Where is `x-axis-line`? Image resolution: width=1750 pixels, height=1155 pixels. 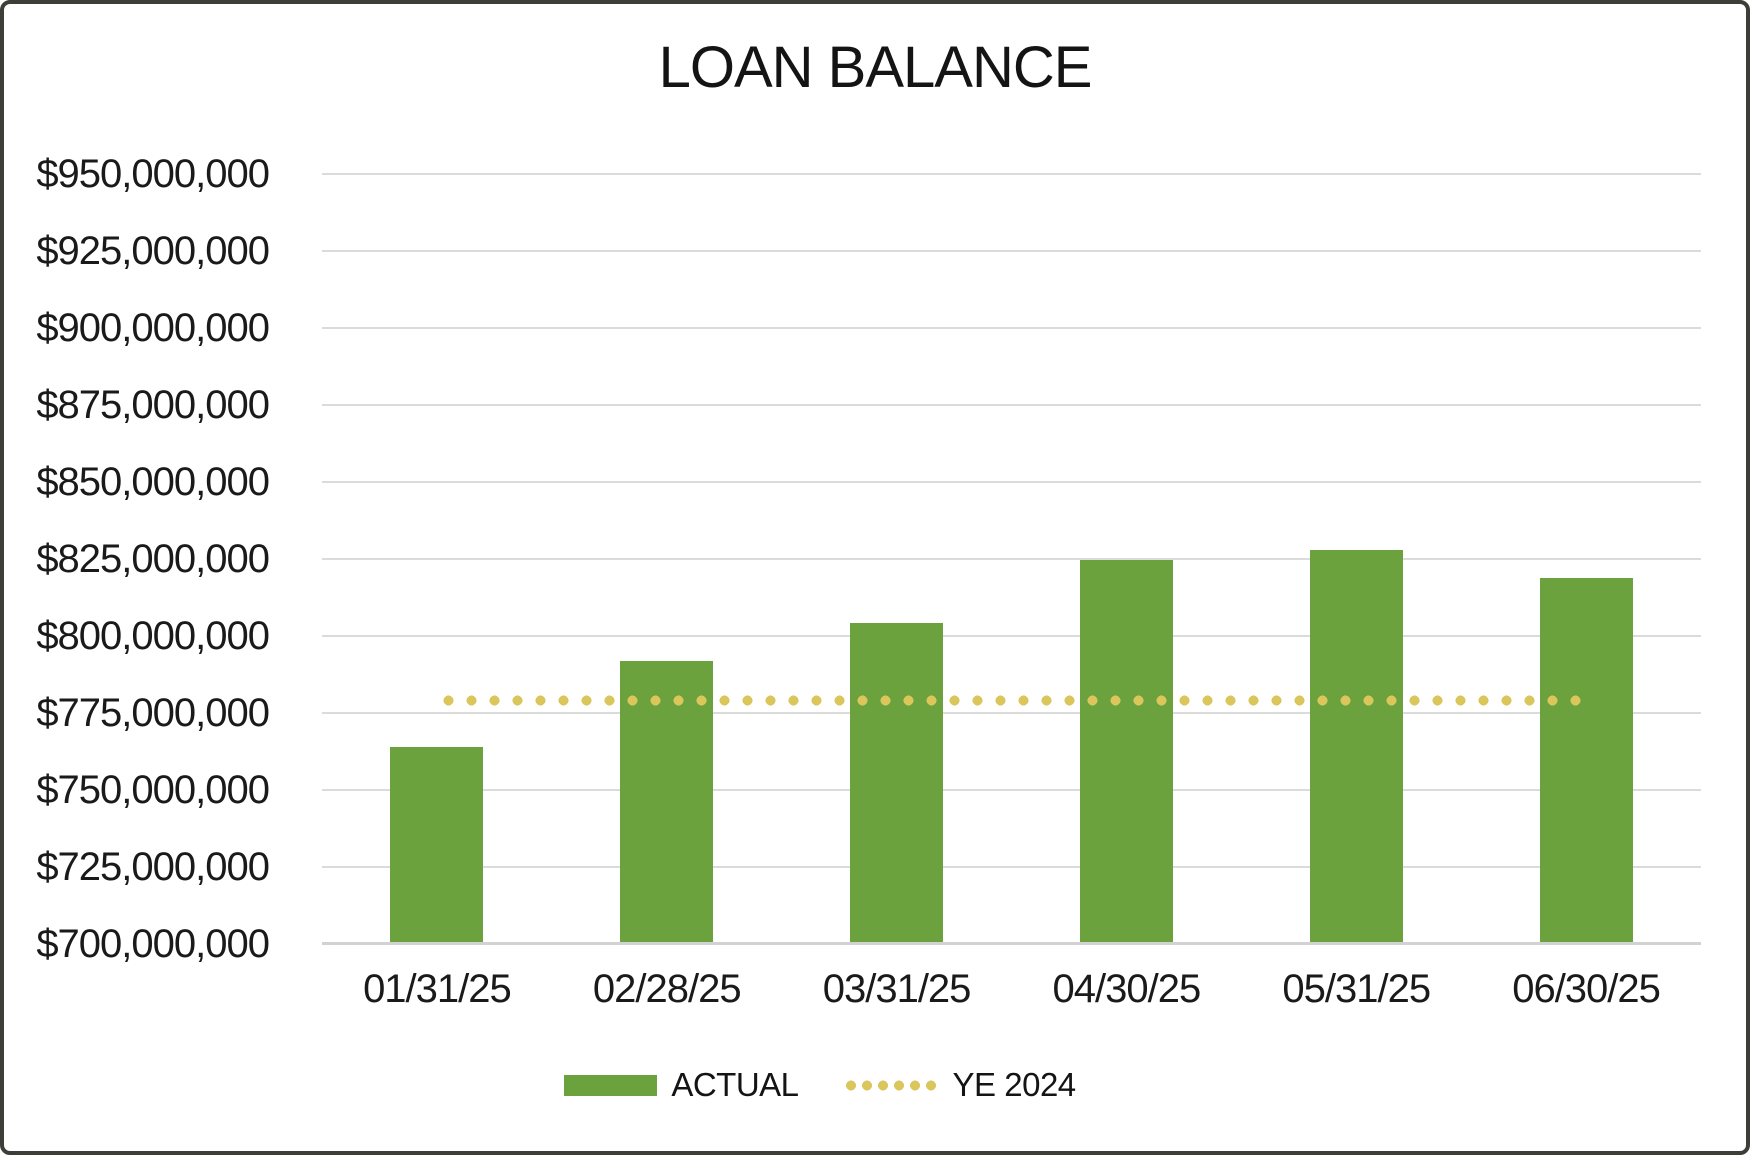
x-axis-line is located at coordinates (1011, 943).